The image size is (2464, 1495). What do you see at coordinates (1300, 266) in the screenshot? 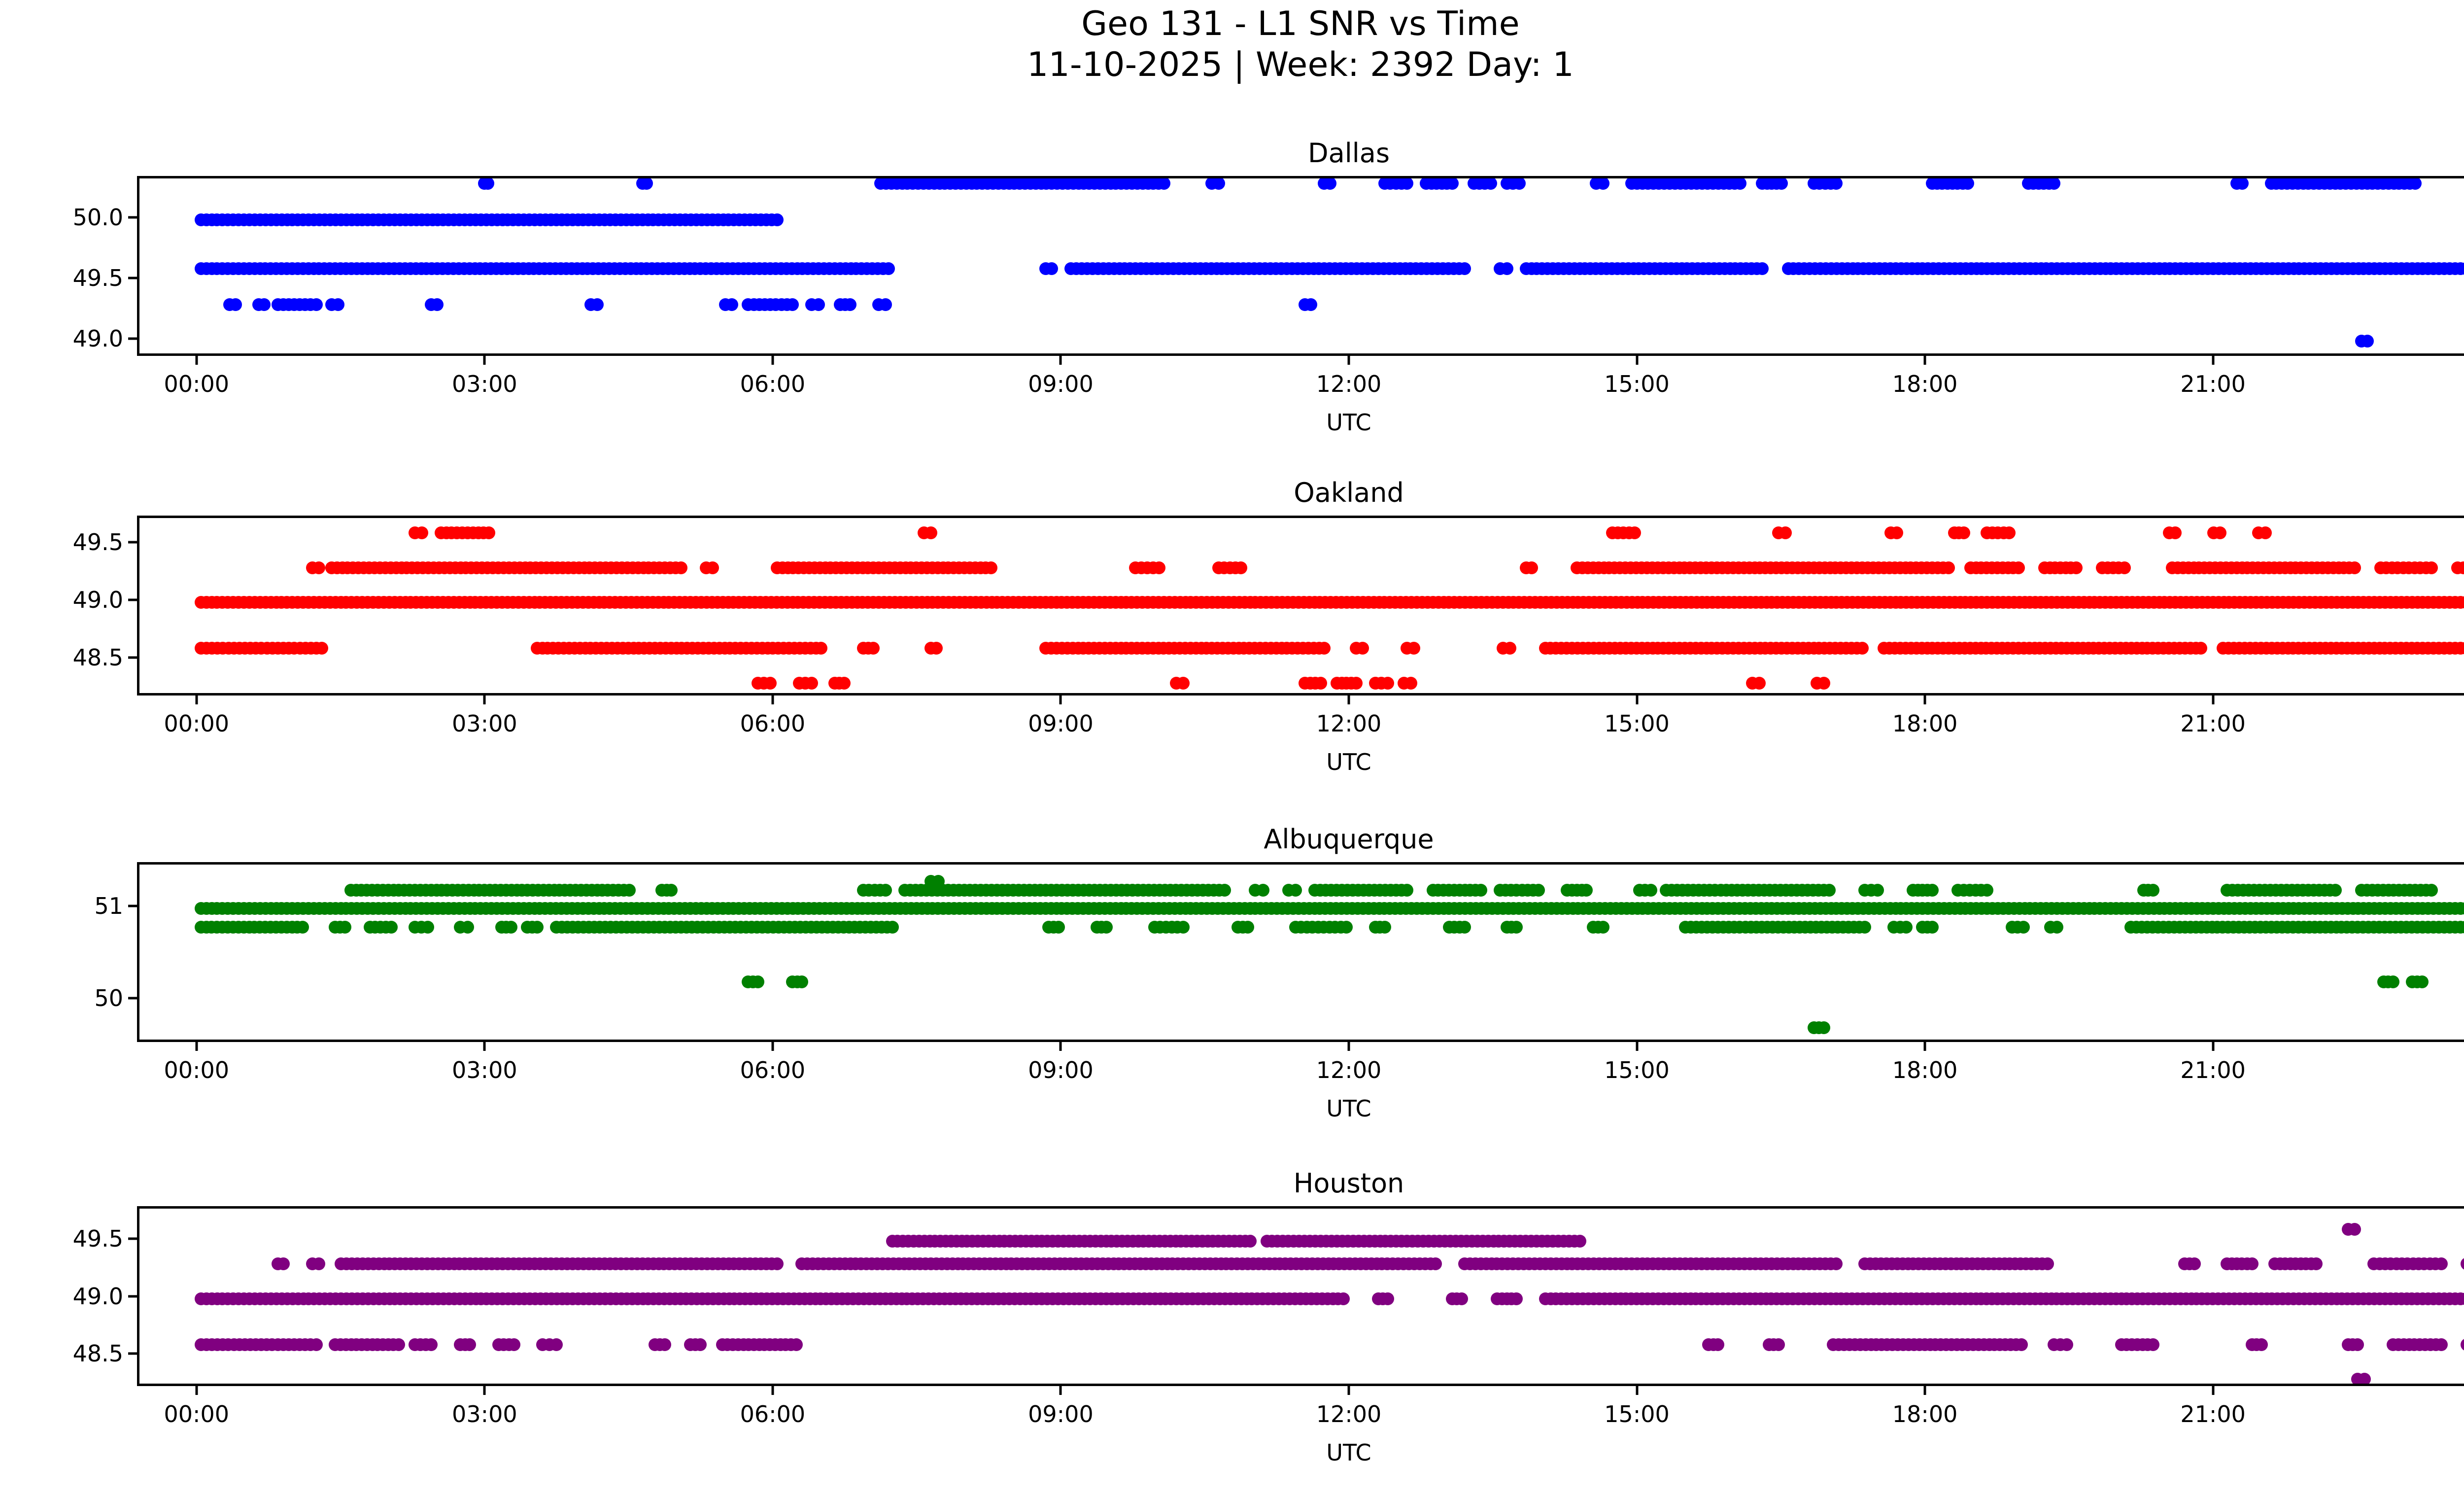
I see `plot-area-dallas` at bounding box center [1300, 266].